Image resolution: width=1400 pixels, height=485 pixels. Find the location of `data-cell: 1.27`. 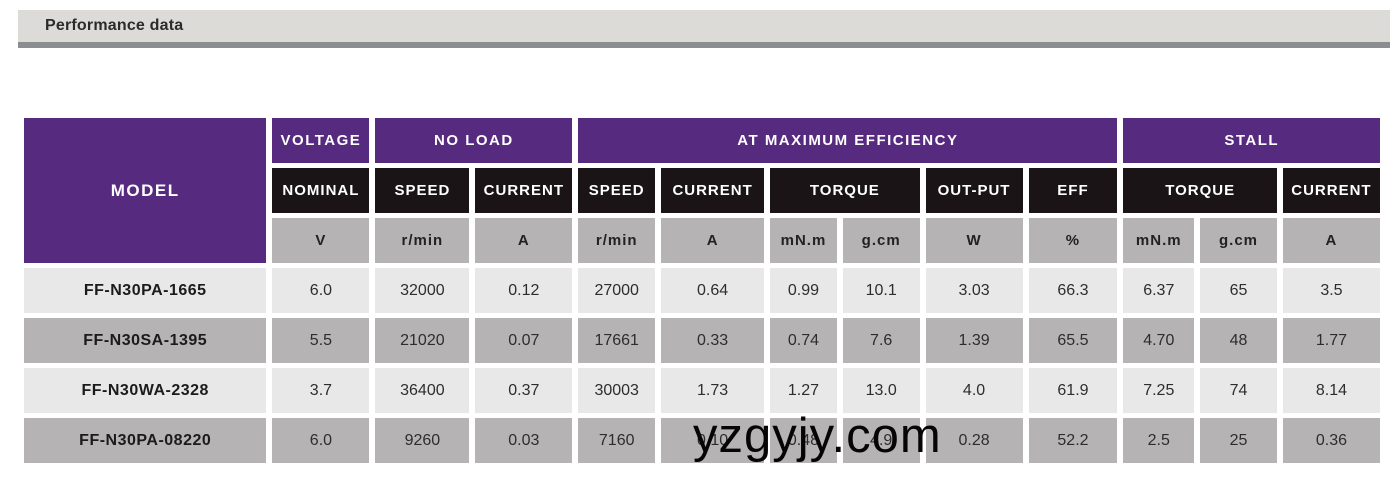

data-cell: 1.27 is located at coordinates (803, 390).